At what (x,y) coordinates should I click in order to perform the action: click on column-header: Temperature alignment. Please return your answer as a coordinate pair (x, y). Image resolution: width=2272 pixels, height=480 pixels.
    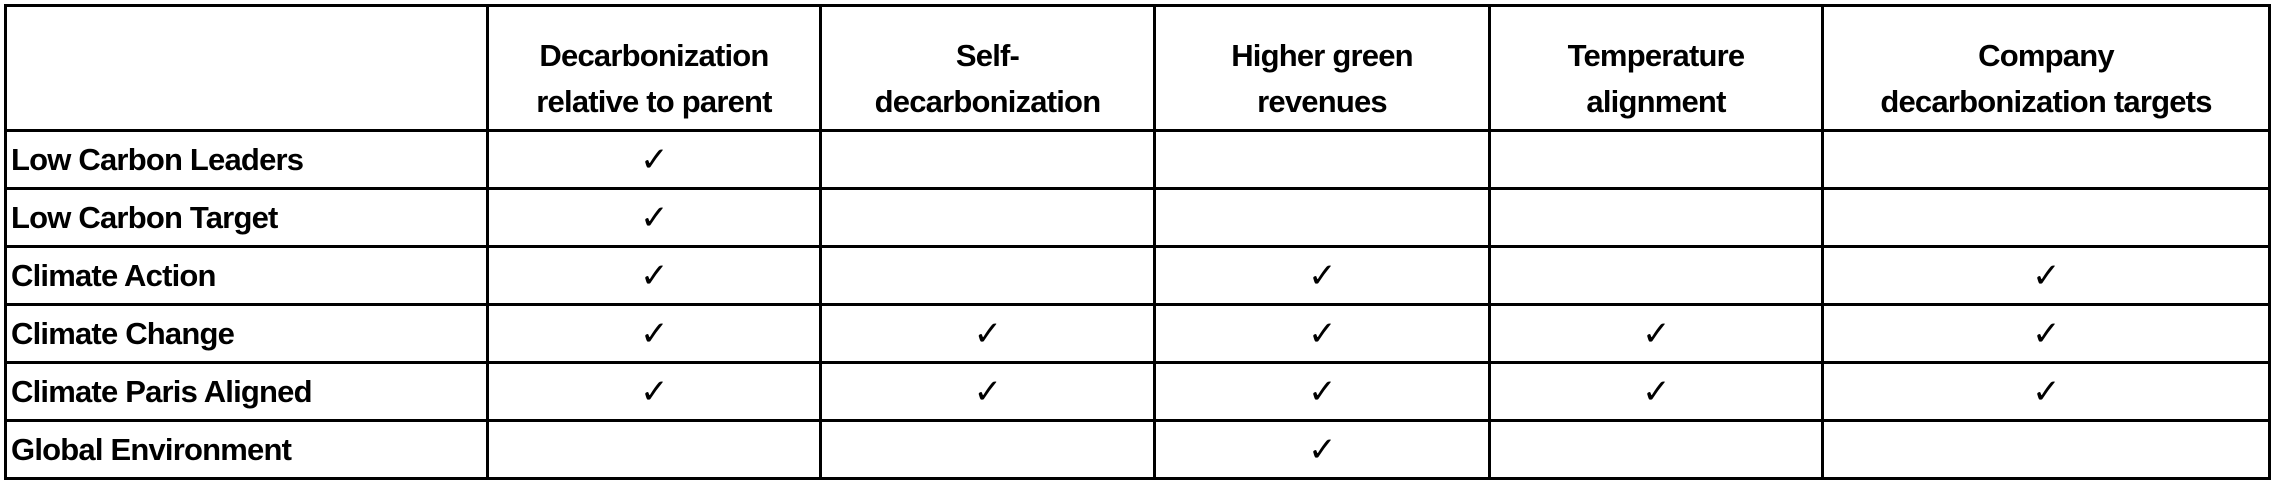
    Looking at the image, I should click on (1656, 68).